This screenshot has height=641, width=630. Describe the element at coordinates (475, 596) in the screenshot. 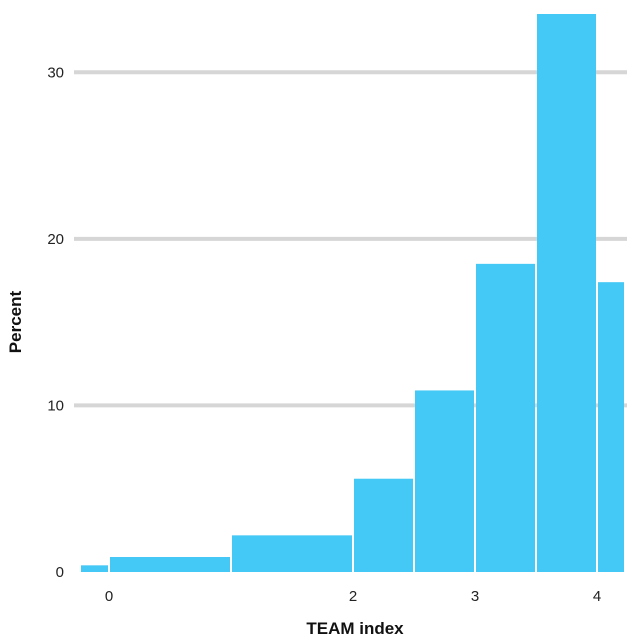

I see `x-tick-label-3: 3` at that location.